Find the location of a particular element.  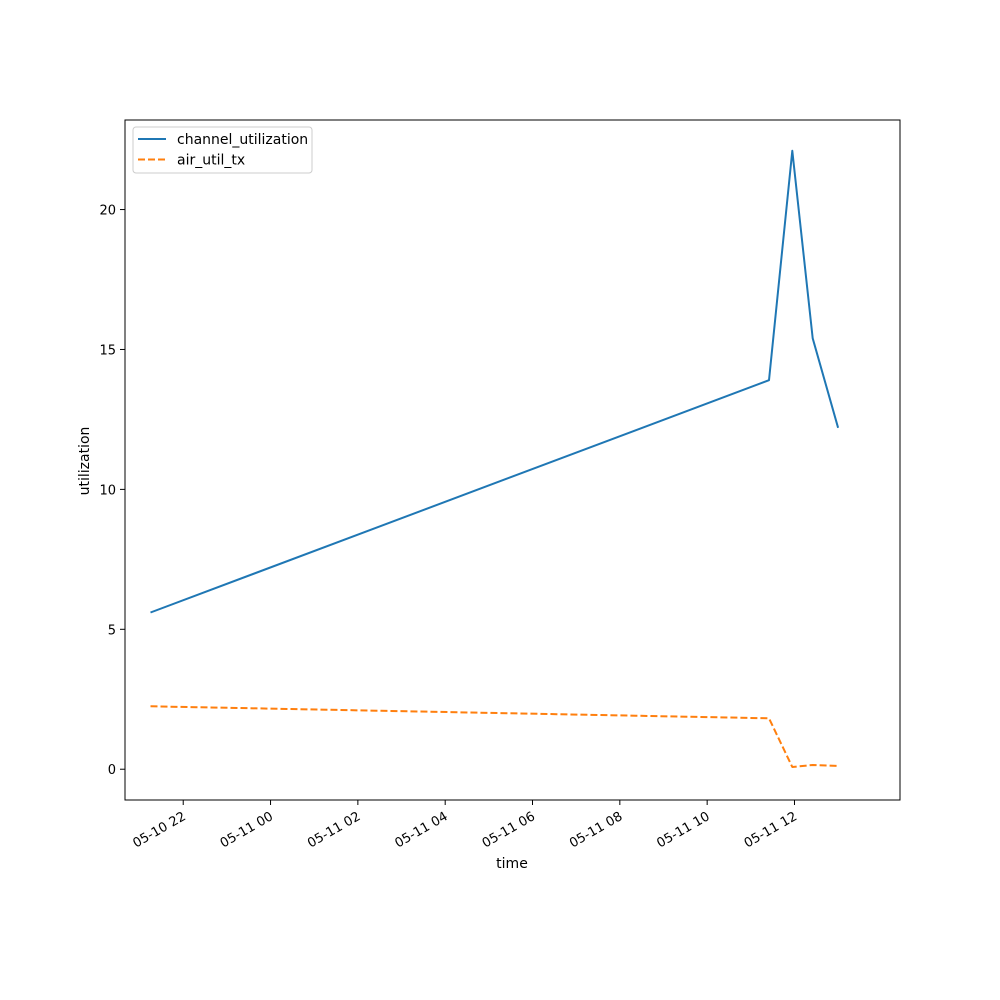

x-axis-label: time is located at coordinates (512, 864).